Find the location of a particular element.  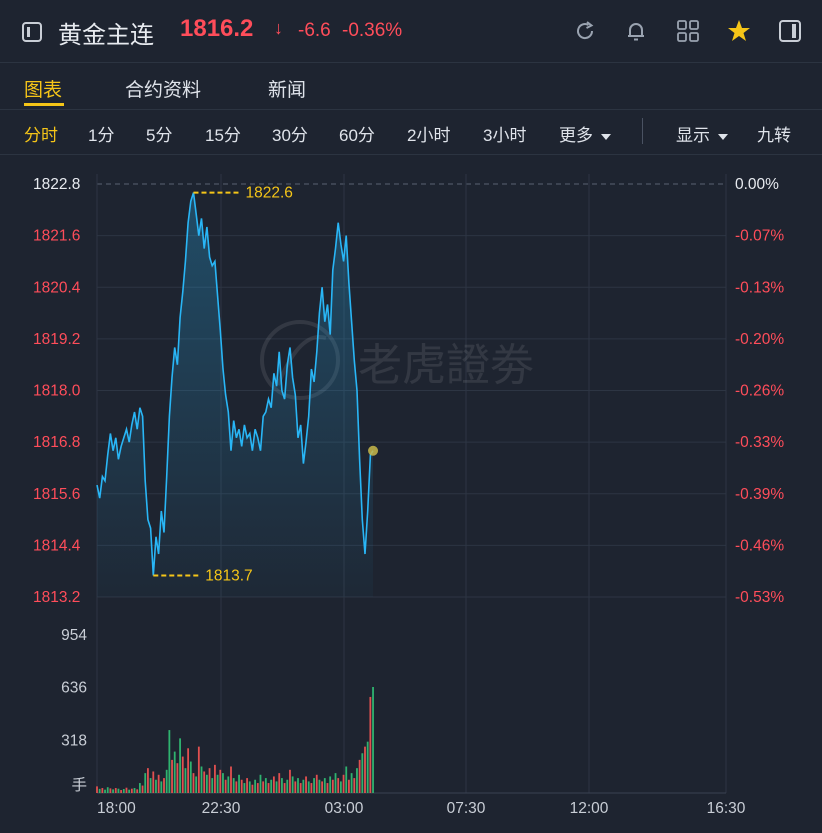

more-dropdown: 更多 is located at coordinates (585, 133).